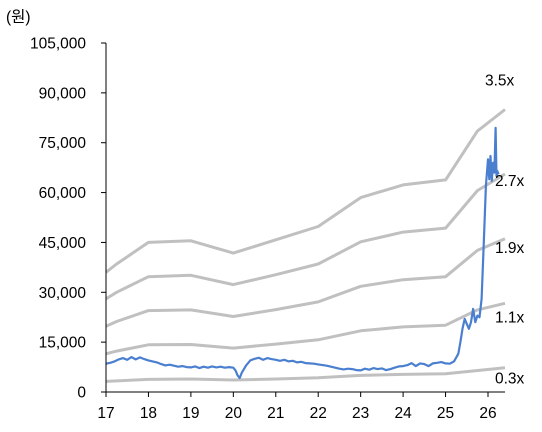  I want to click on band-line-1-1x, so click(305, 328).